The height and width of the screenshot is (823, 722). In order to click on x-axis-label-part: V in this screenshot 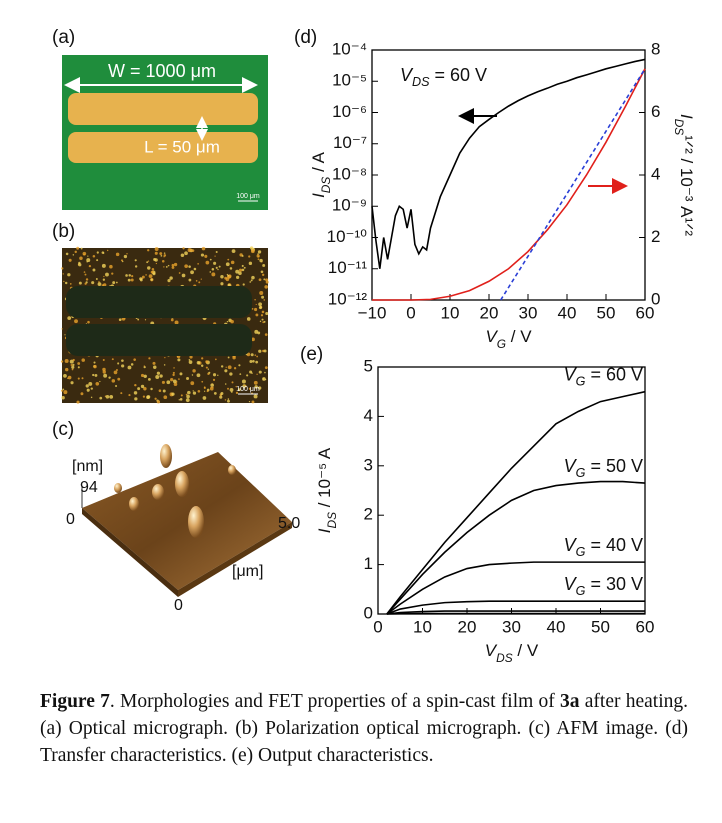, I will do `click(491, 336)`.